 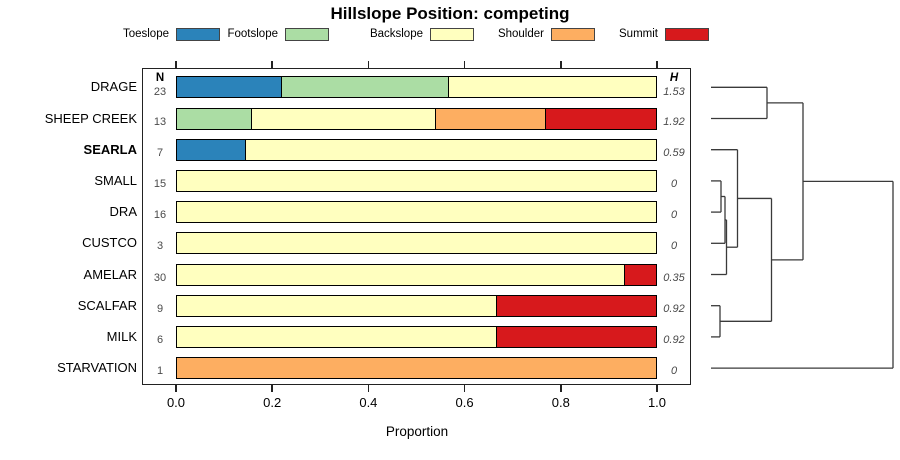 What do you see at coordinates (160, 339) in the screenshot?
I see `n-value: 6` at bounding box center [160, 339].